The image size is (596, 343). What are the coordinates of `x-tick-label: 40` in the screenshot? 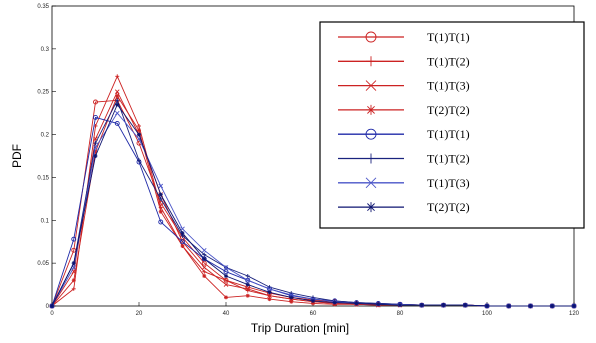 It's located at (226, 314).